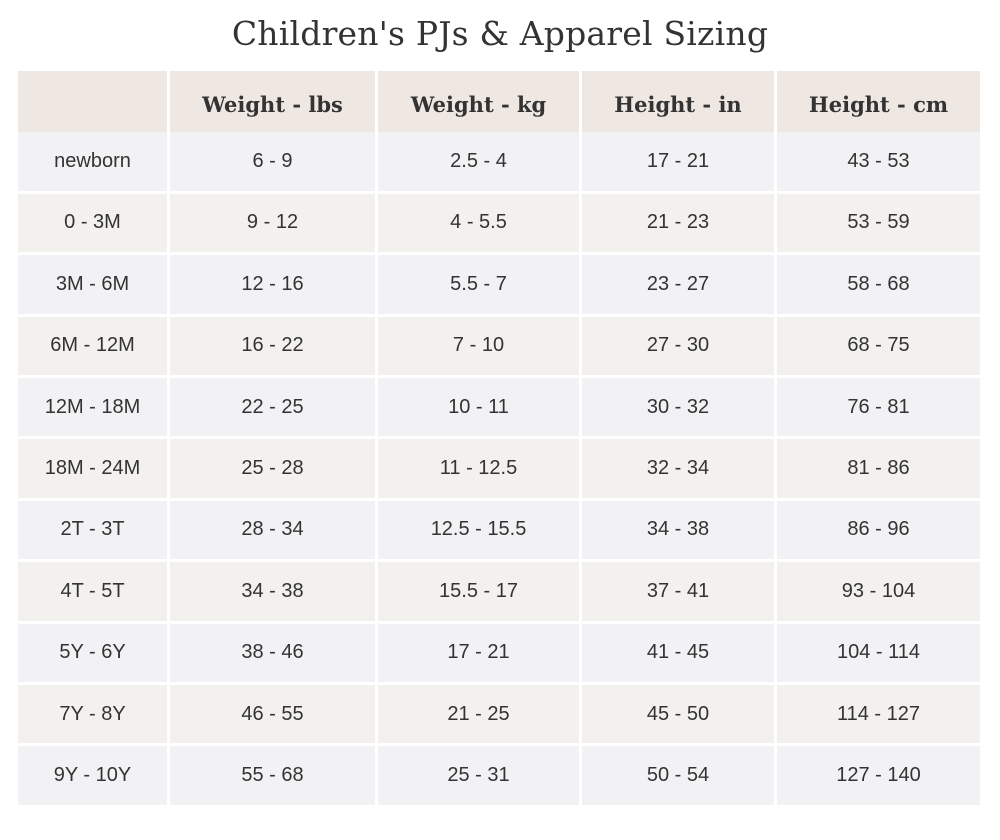 This screenshot has width=1000, height=840. Describe the element at coordinates (478, 408) in the screenshot. I see `weight-kg-cell: 10 - 11` at that location.